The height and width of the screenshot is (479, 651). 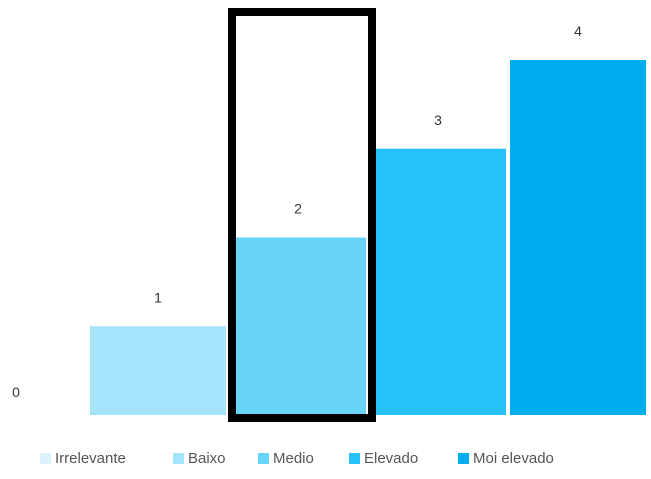 I want to click on legend: Irrelevante Baixo Medio Elevado Moi elevado, so click(x=297, y=458).